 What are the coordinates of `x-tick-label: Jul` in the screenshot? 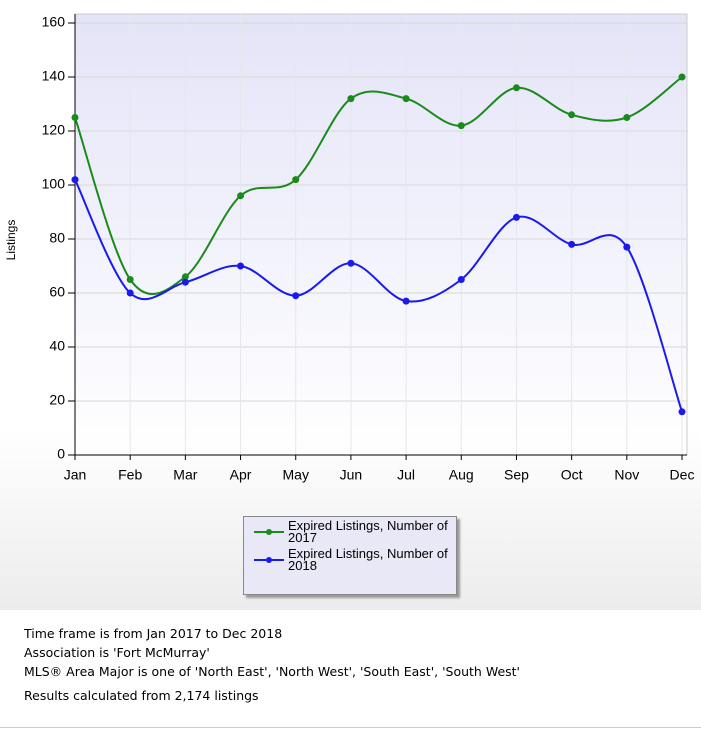 It's located at (406, 475).